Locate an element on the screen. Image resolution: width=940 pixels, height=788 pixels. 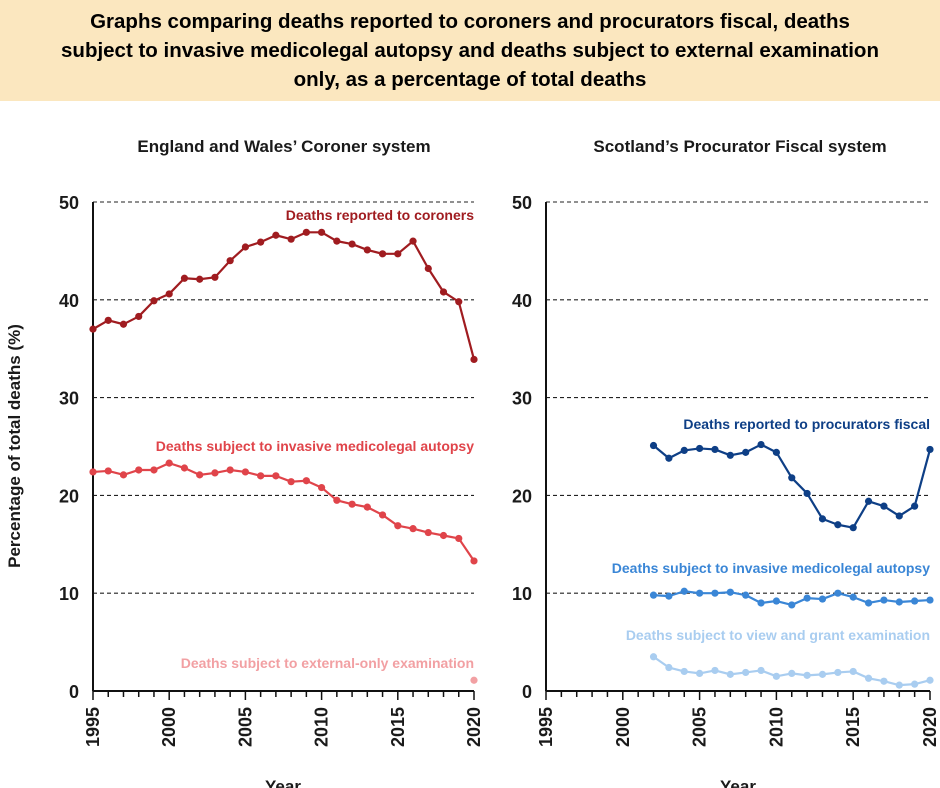
series-label-deaths-reported-to-procurators-fiscal: Deaths reported to procurators fiscal is located at coordinates (806, 424).